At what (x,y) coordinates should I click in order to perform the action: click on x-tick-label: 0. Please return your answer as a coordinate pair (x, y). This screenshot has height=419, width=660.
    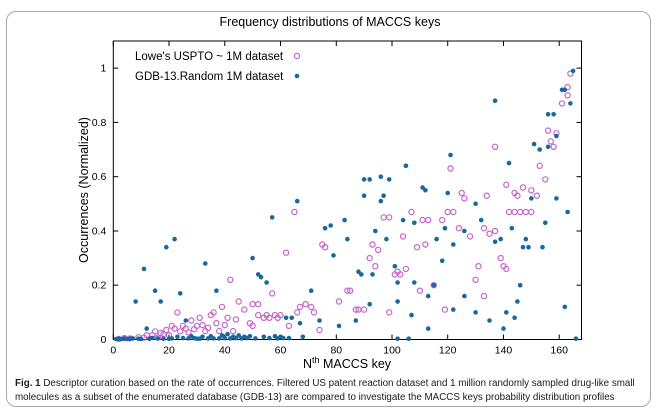
    Looking at the image, I should click on (113, 351).